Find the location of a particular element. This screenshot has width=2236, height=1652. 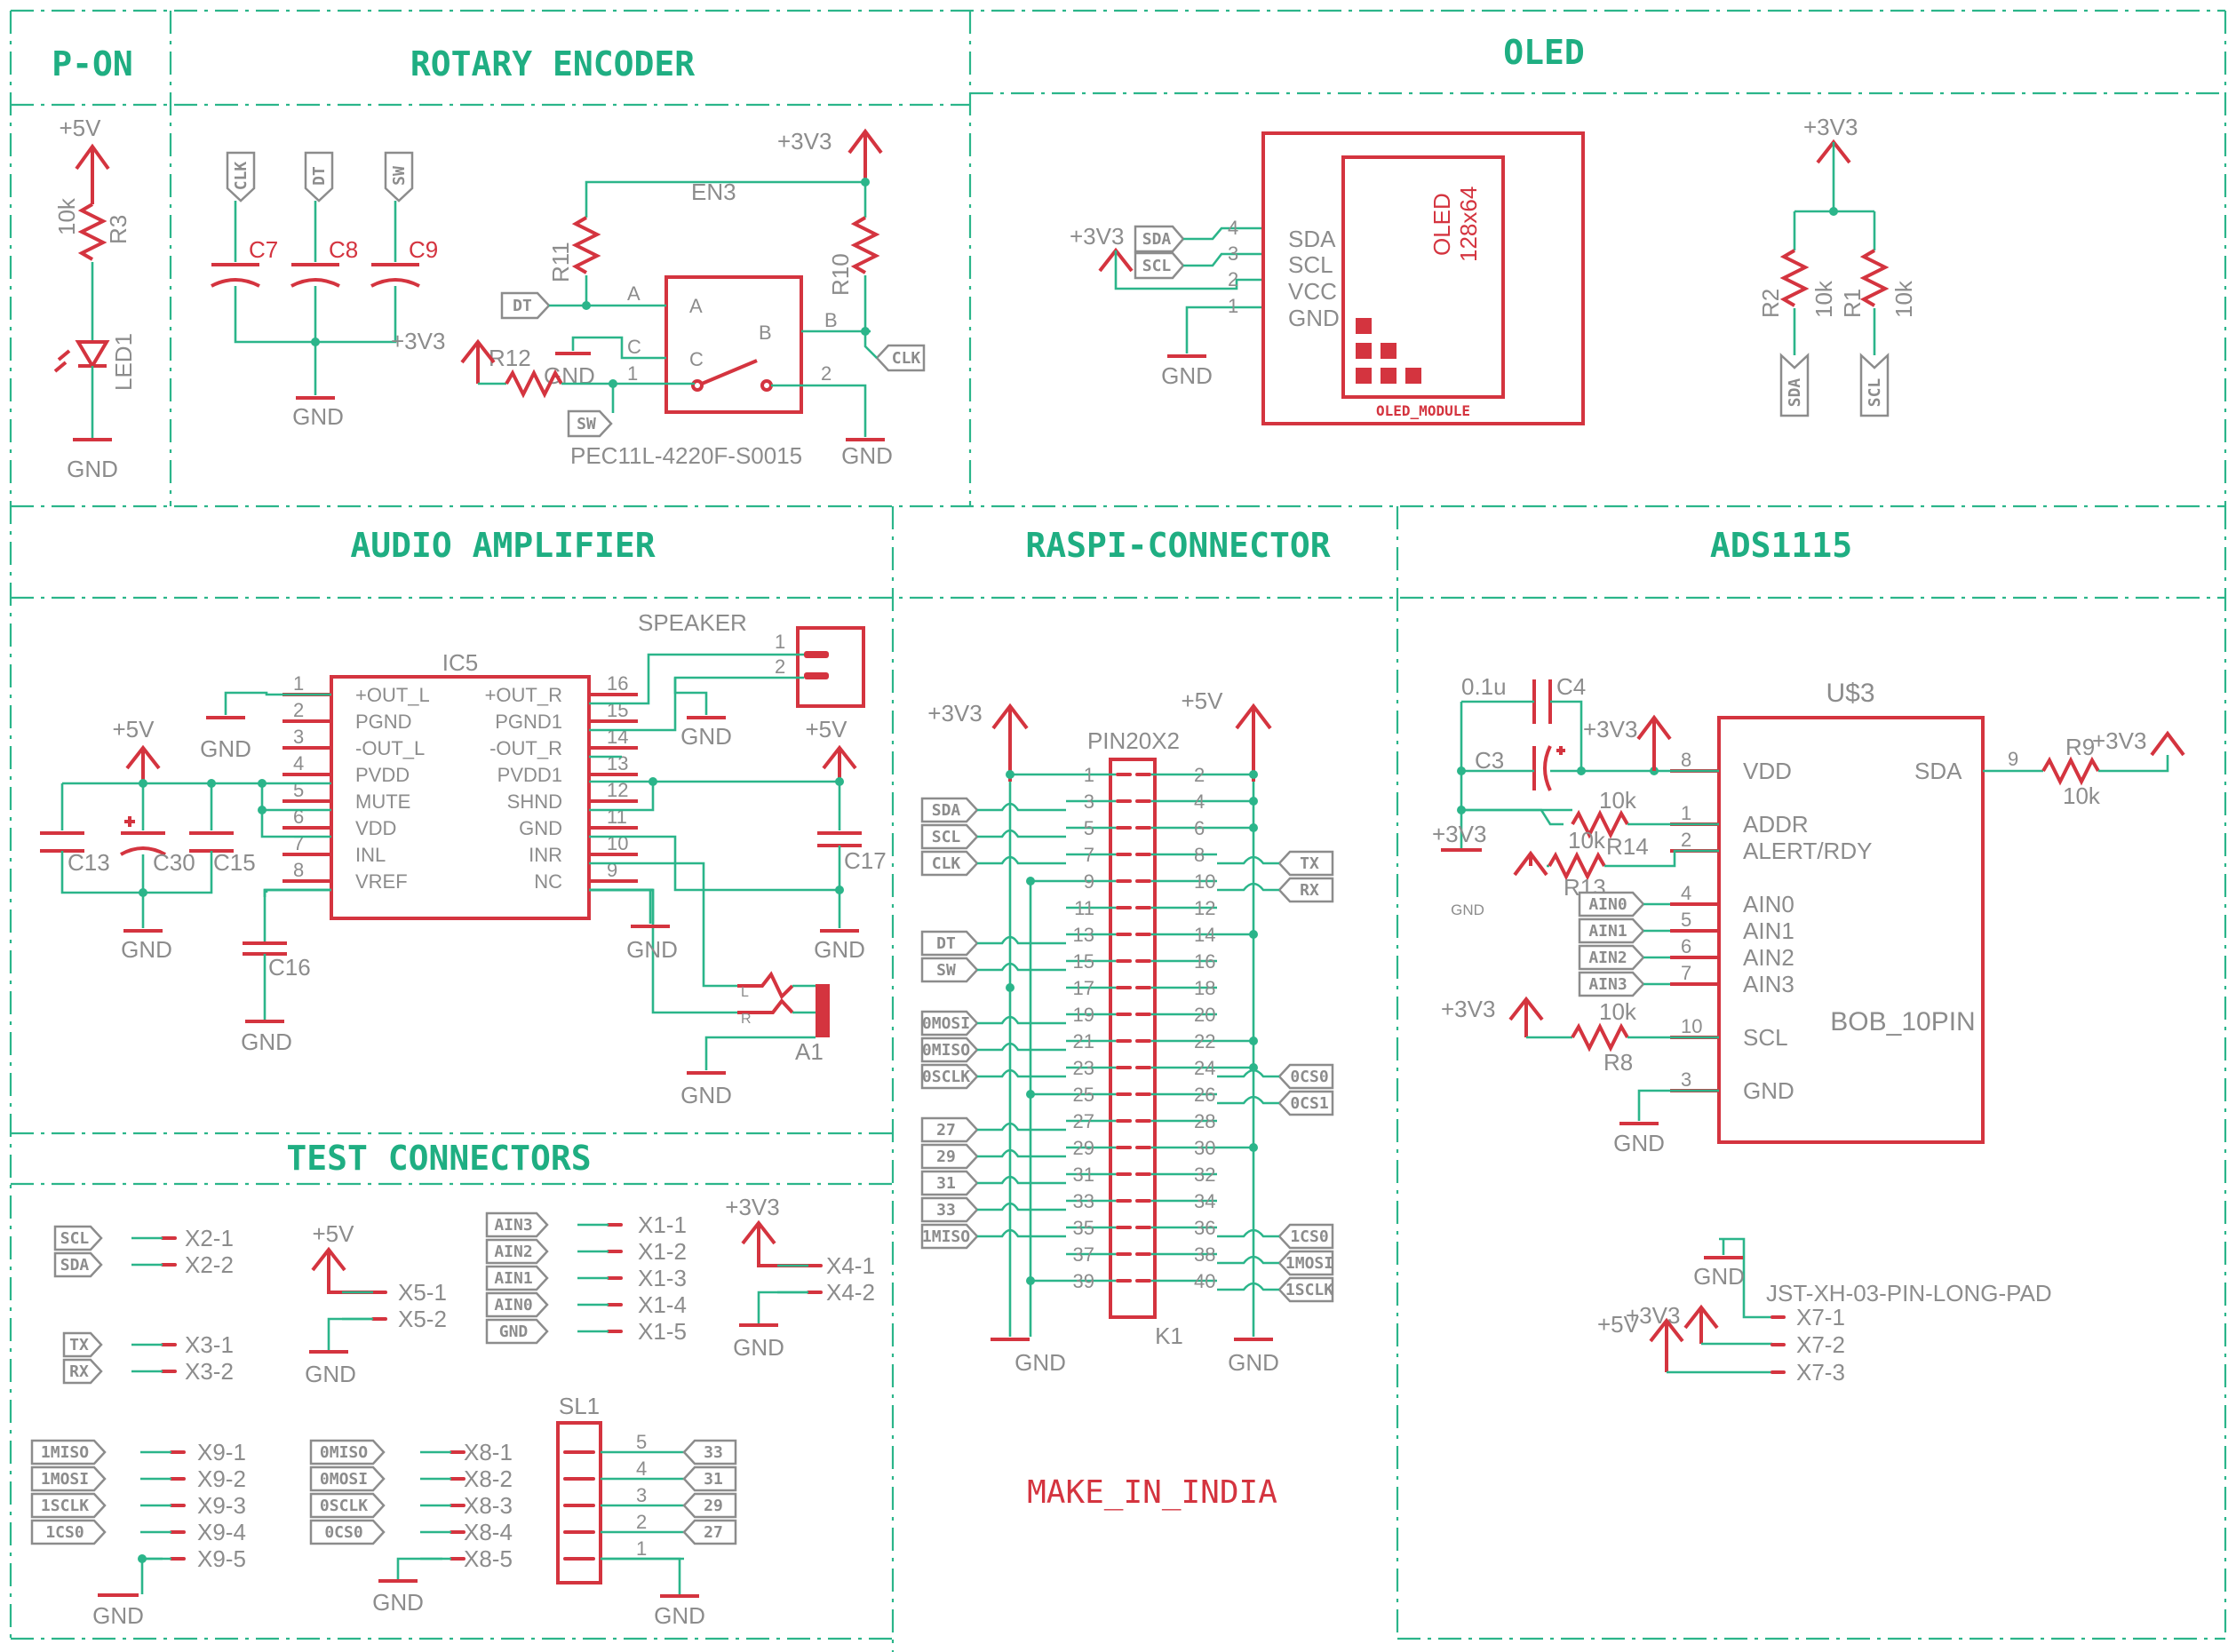

dt-tag: DT is located at coordinates (319, 177).